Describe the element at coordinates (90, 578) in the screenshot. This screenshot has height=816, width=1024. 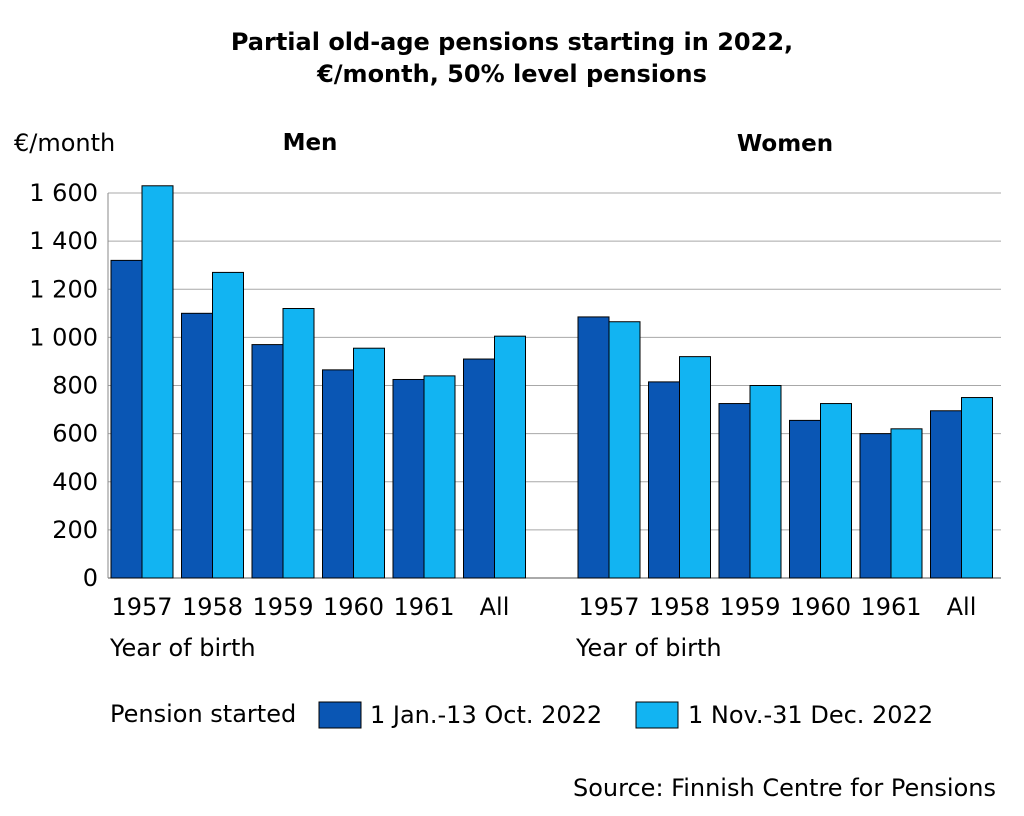
I see `y-tick-label: 0` at that location.